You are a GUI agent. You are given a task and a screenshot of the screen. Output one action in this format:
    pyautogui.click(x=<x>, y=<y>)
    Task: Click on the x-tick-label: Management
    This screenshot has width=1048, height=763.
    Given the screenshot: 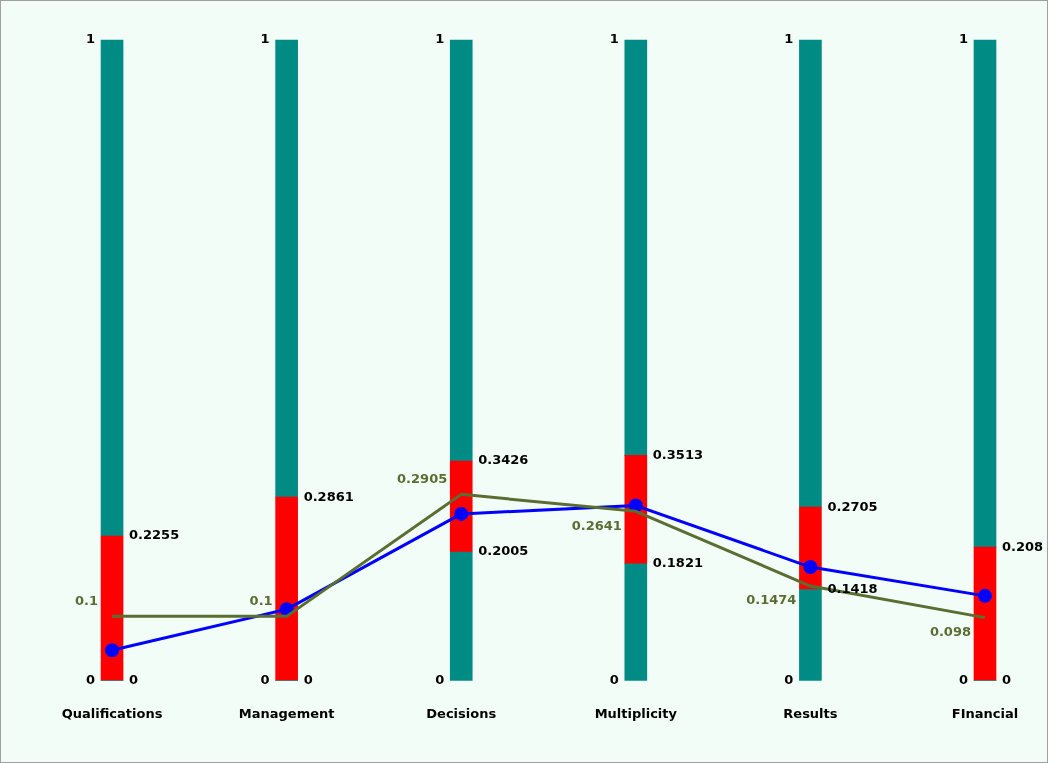 What is the action you would take?
    pyautogui.click(x=286, y=713)
    